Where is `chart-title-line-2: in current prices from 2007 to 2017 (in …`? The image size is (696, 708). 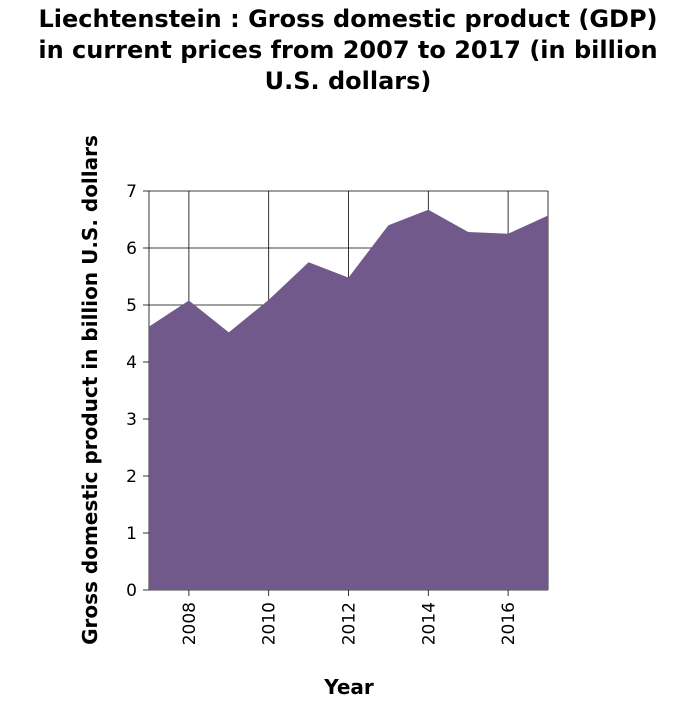 chart-title-line-2: in current prices from 2007 to 2017 (in … is located at coordinates (348, 50).